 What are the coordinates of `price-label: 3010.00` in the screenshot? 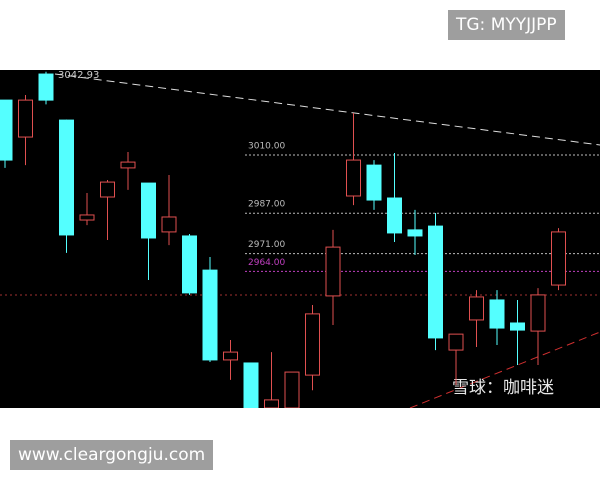 It's located at (266, 147).